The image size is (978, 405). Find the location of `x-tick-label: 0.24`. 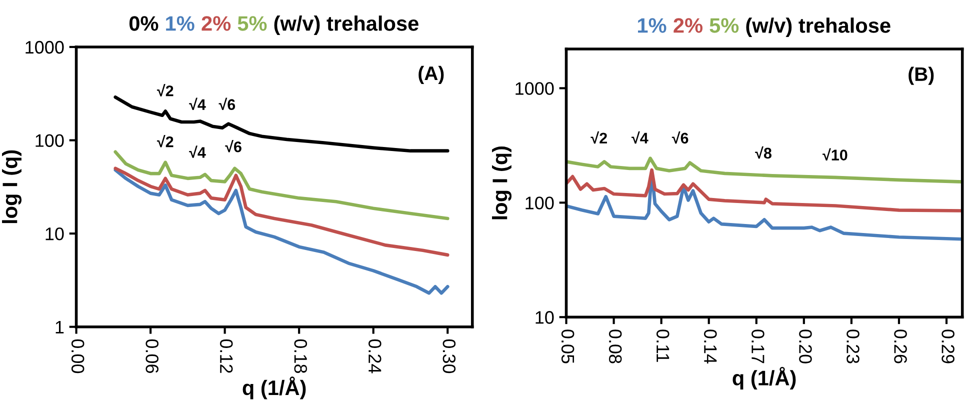

x-tick-label: 0.24 is located at coordinates (375, 356).